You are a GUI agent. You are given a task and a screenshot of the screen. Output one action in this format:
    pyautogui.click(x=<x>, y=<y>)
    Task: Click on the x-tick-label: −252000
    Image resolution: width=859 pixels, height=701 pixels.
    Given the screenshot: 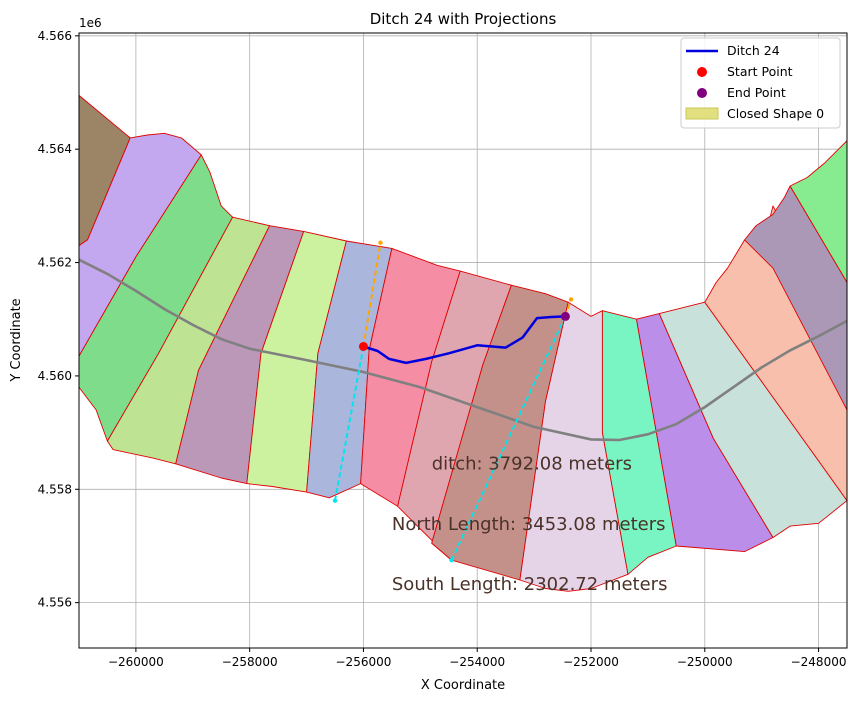 What is the action you would take?
    pyautogui.click(x=591, y=662)
    